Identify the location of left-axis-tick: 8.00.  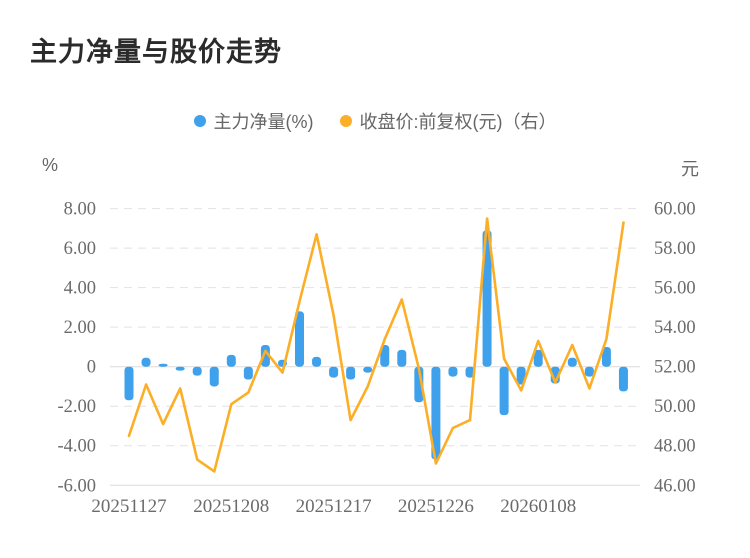
(80, 210).